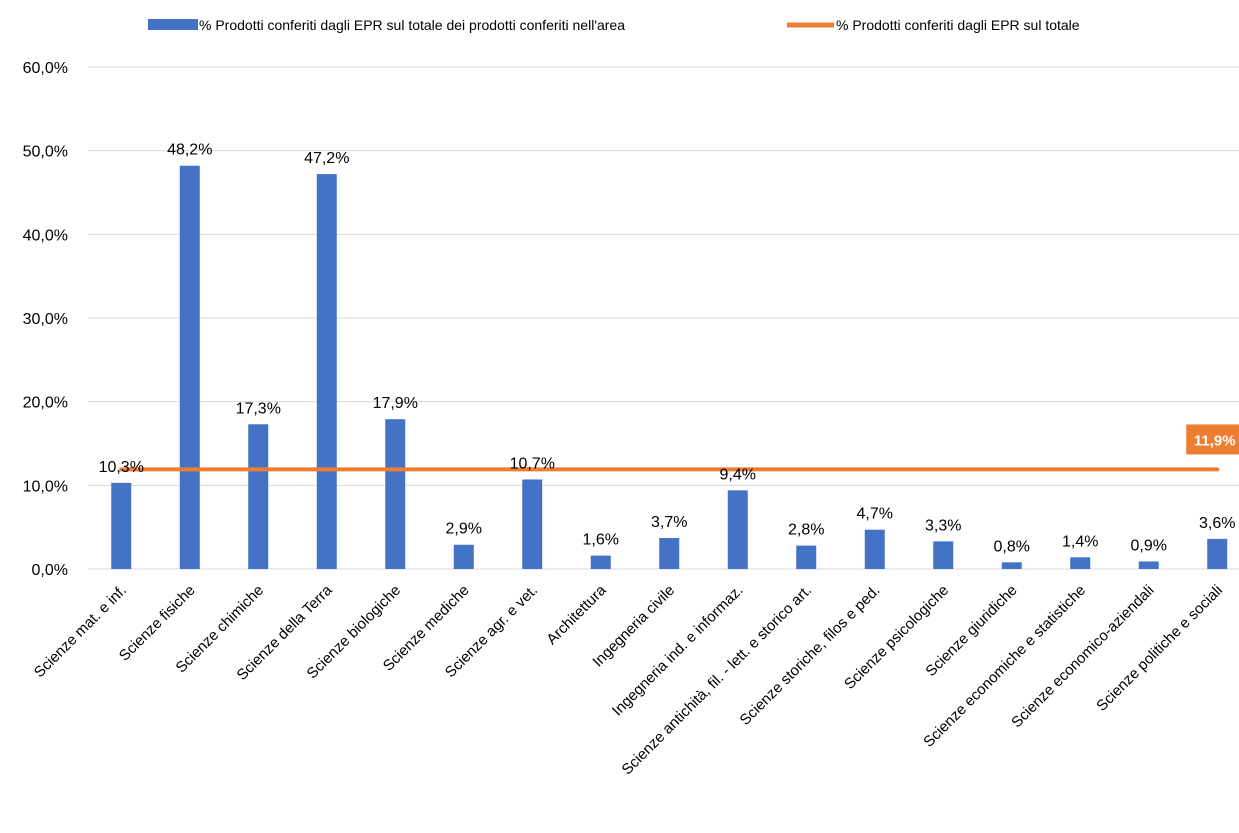  I want to click on y-axis: 0,0% 10,0% 20,0% 30,0% 40,0% 50,0% 60,0%, so click(45, 319).